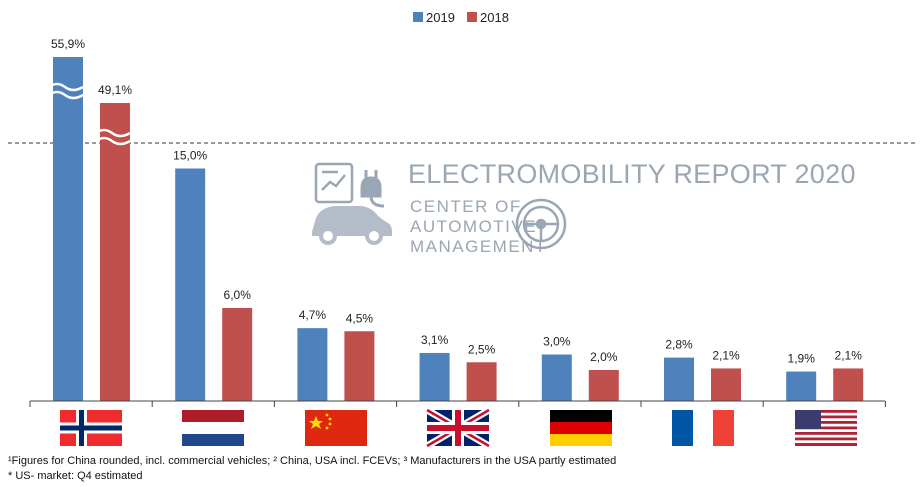  I want to click on value-label: 1,9%, so click(802, 359).